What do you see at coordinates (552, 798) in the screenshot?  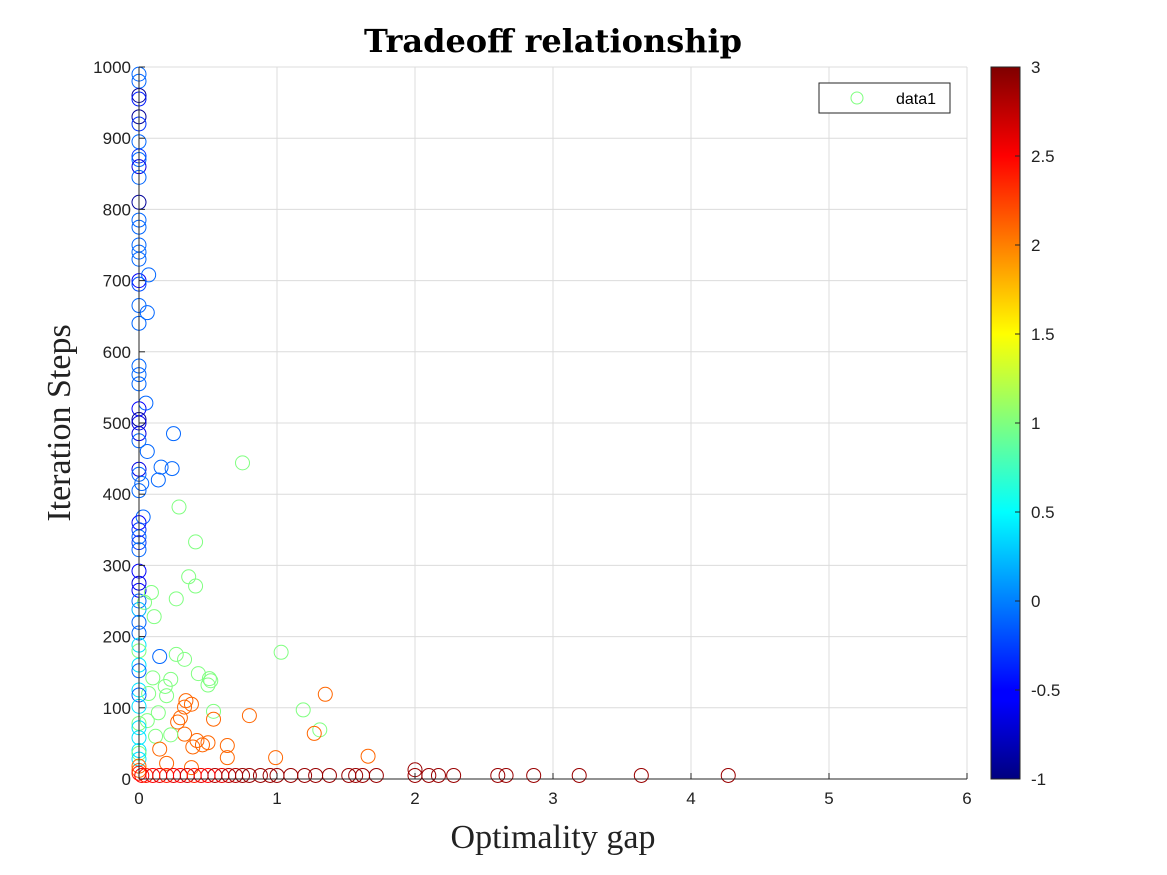 I see `x-tick-label: 3` at bounding box center [552, 798].